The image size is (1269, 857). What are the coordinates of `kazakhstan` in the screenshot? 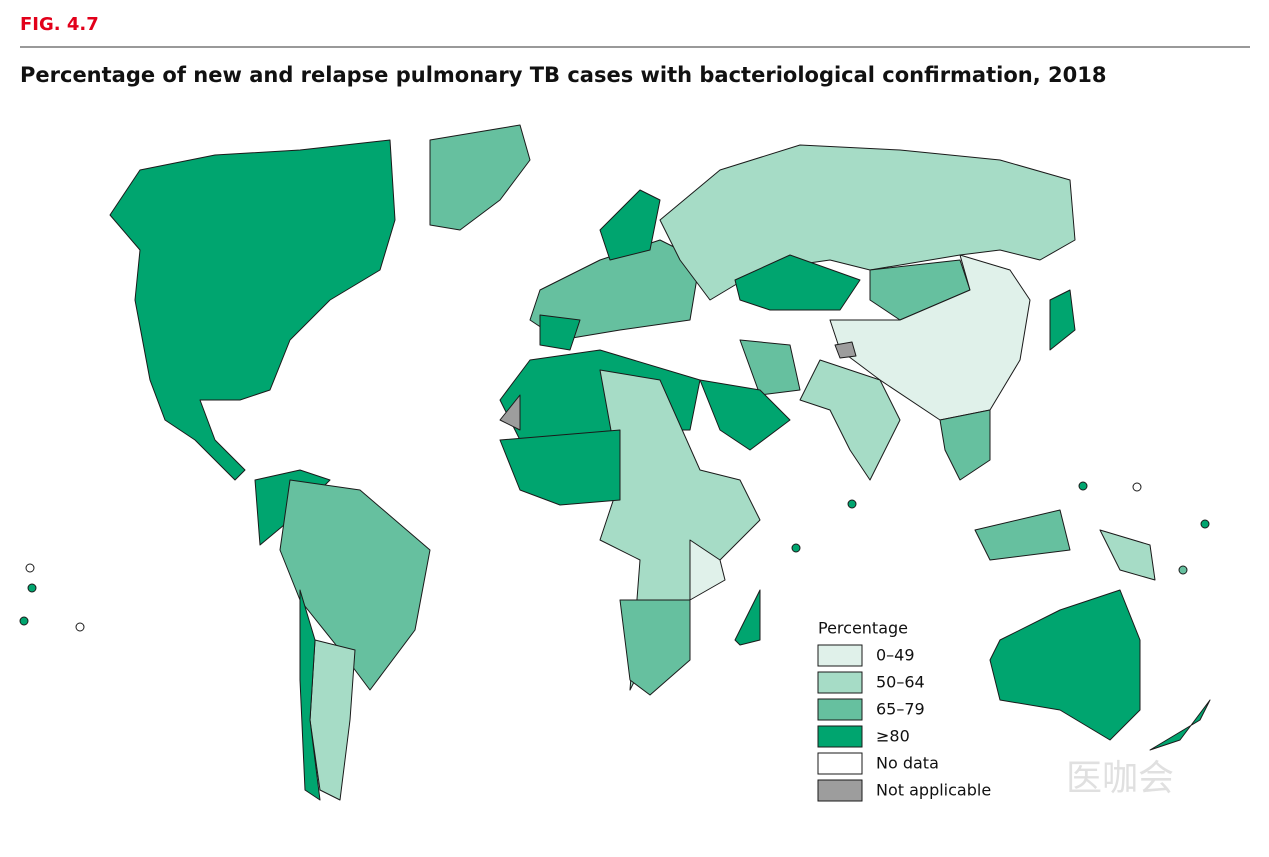 It's located at (797, 282).